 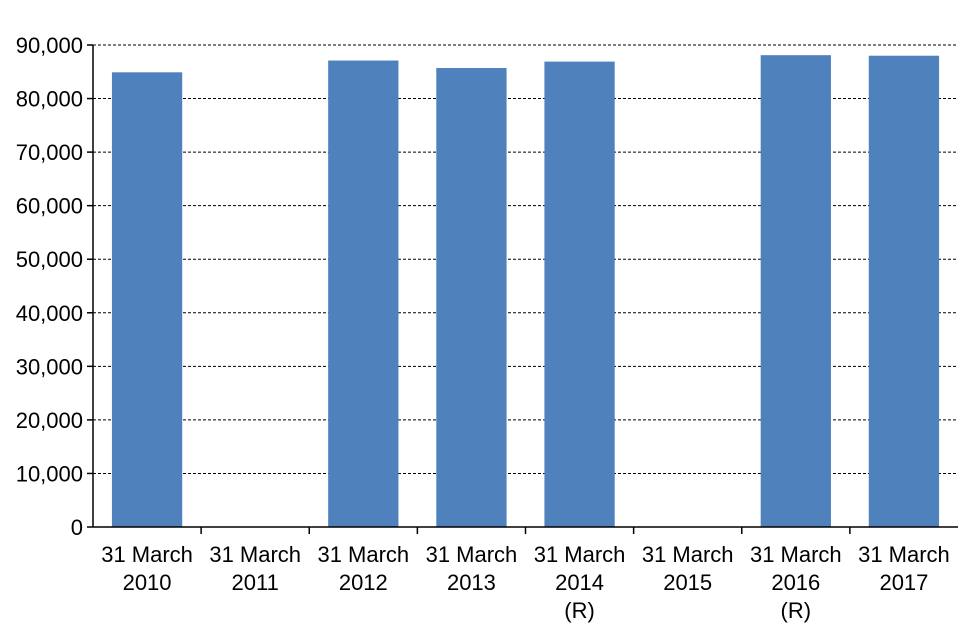 What do you see at coordinates (796, 582) in the screenshot?
I see `x-tick-label: 31 March 2016 (R)` at bounding box center [796, 582].